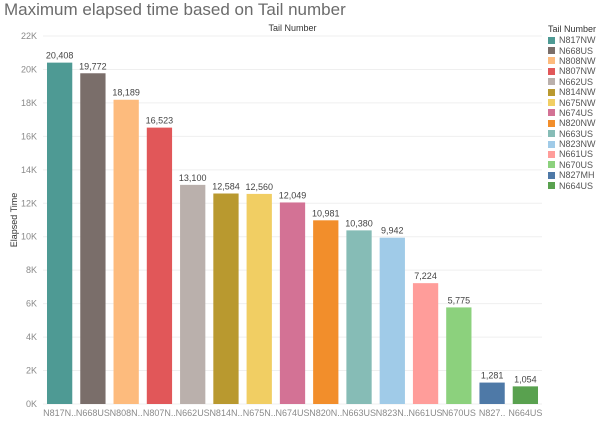 Image resolution: width=613 pixels, height=429 pixels. Describe the element at coordinates (259, 187) in the screenshot. I see `bar-value-label: 12,560` at that location.